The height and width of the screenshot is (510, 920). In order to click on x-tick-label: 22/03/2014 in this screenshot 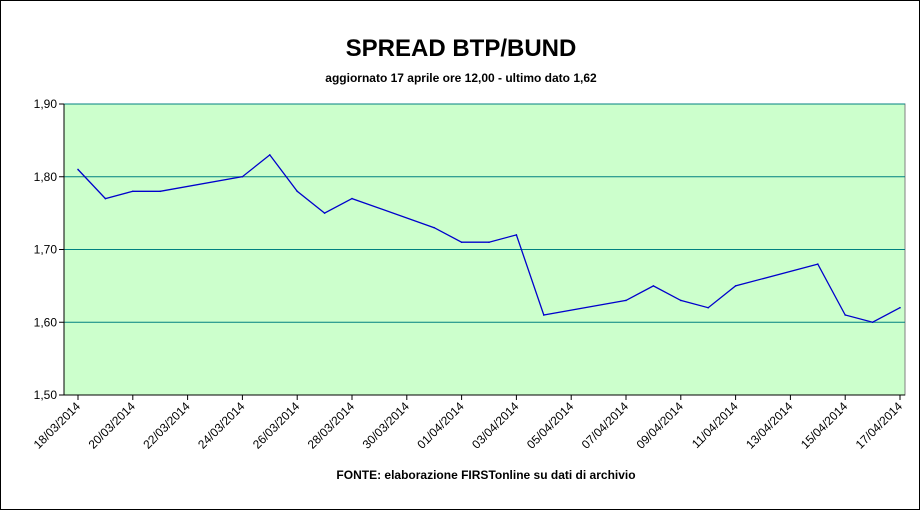, I will do `click(166, 425)`.